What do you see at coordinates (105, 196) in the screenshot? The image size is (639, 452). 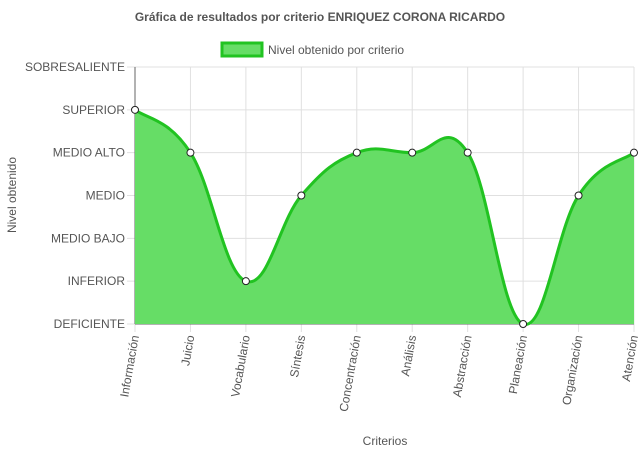 I see `y-tick-label: MEDIO` at bounding box center [105, 196].